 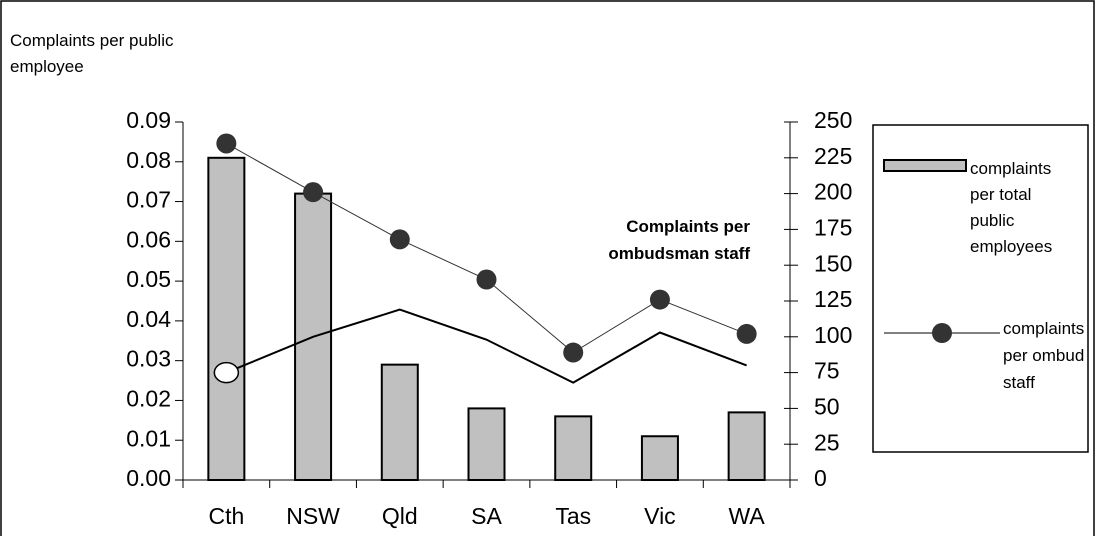 What do you see at coordinates (833, 192) in the screenshot?
I see `y2-tick-label: 200` at bounding box center [833, 192].